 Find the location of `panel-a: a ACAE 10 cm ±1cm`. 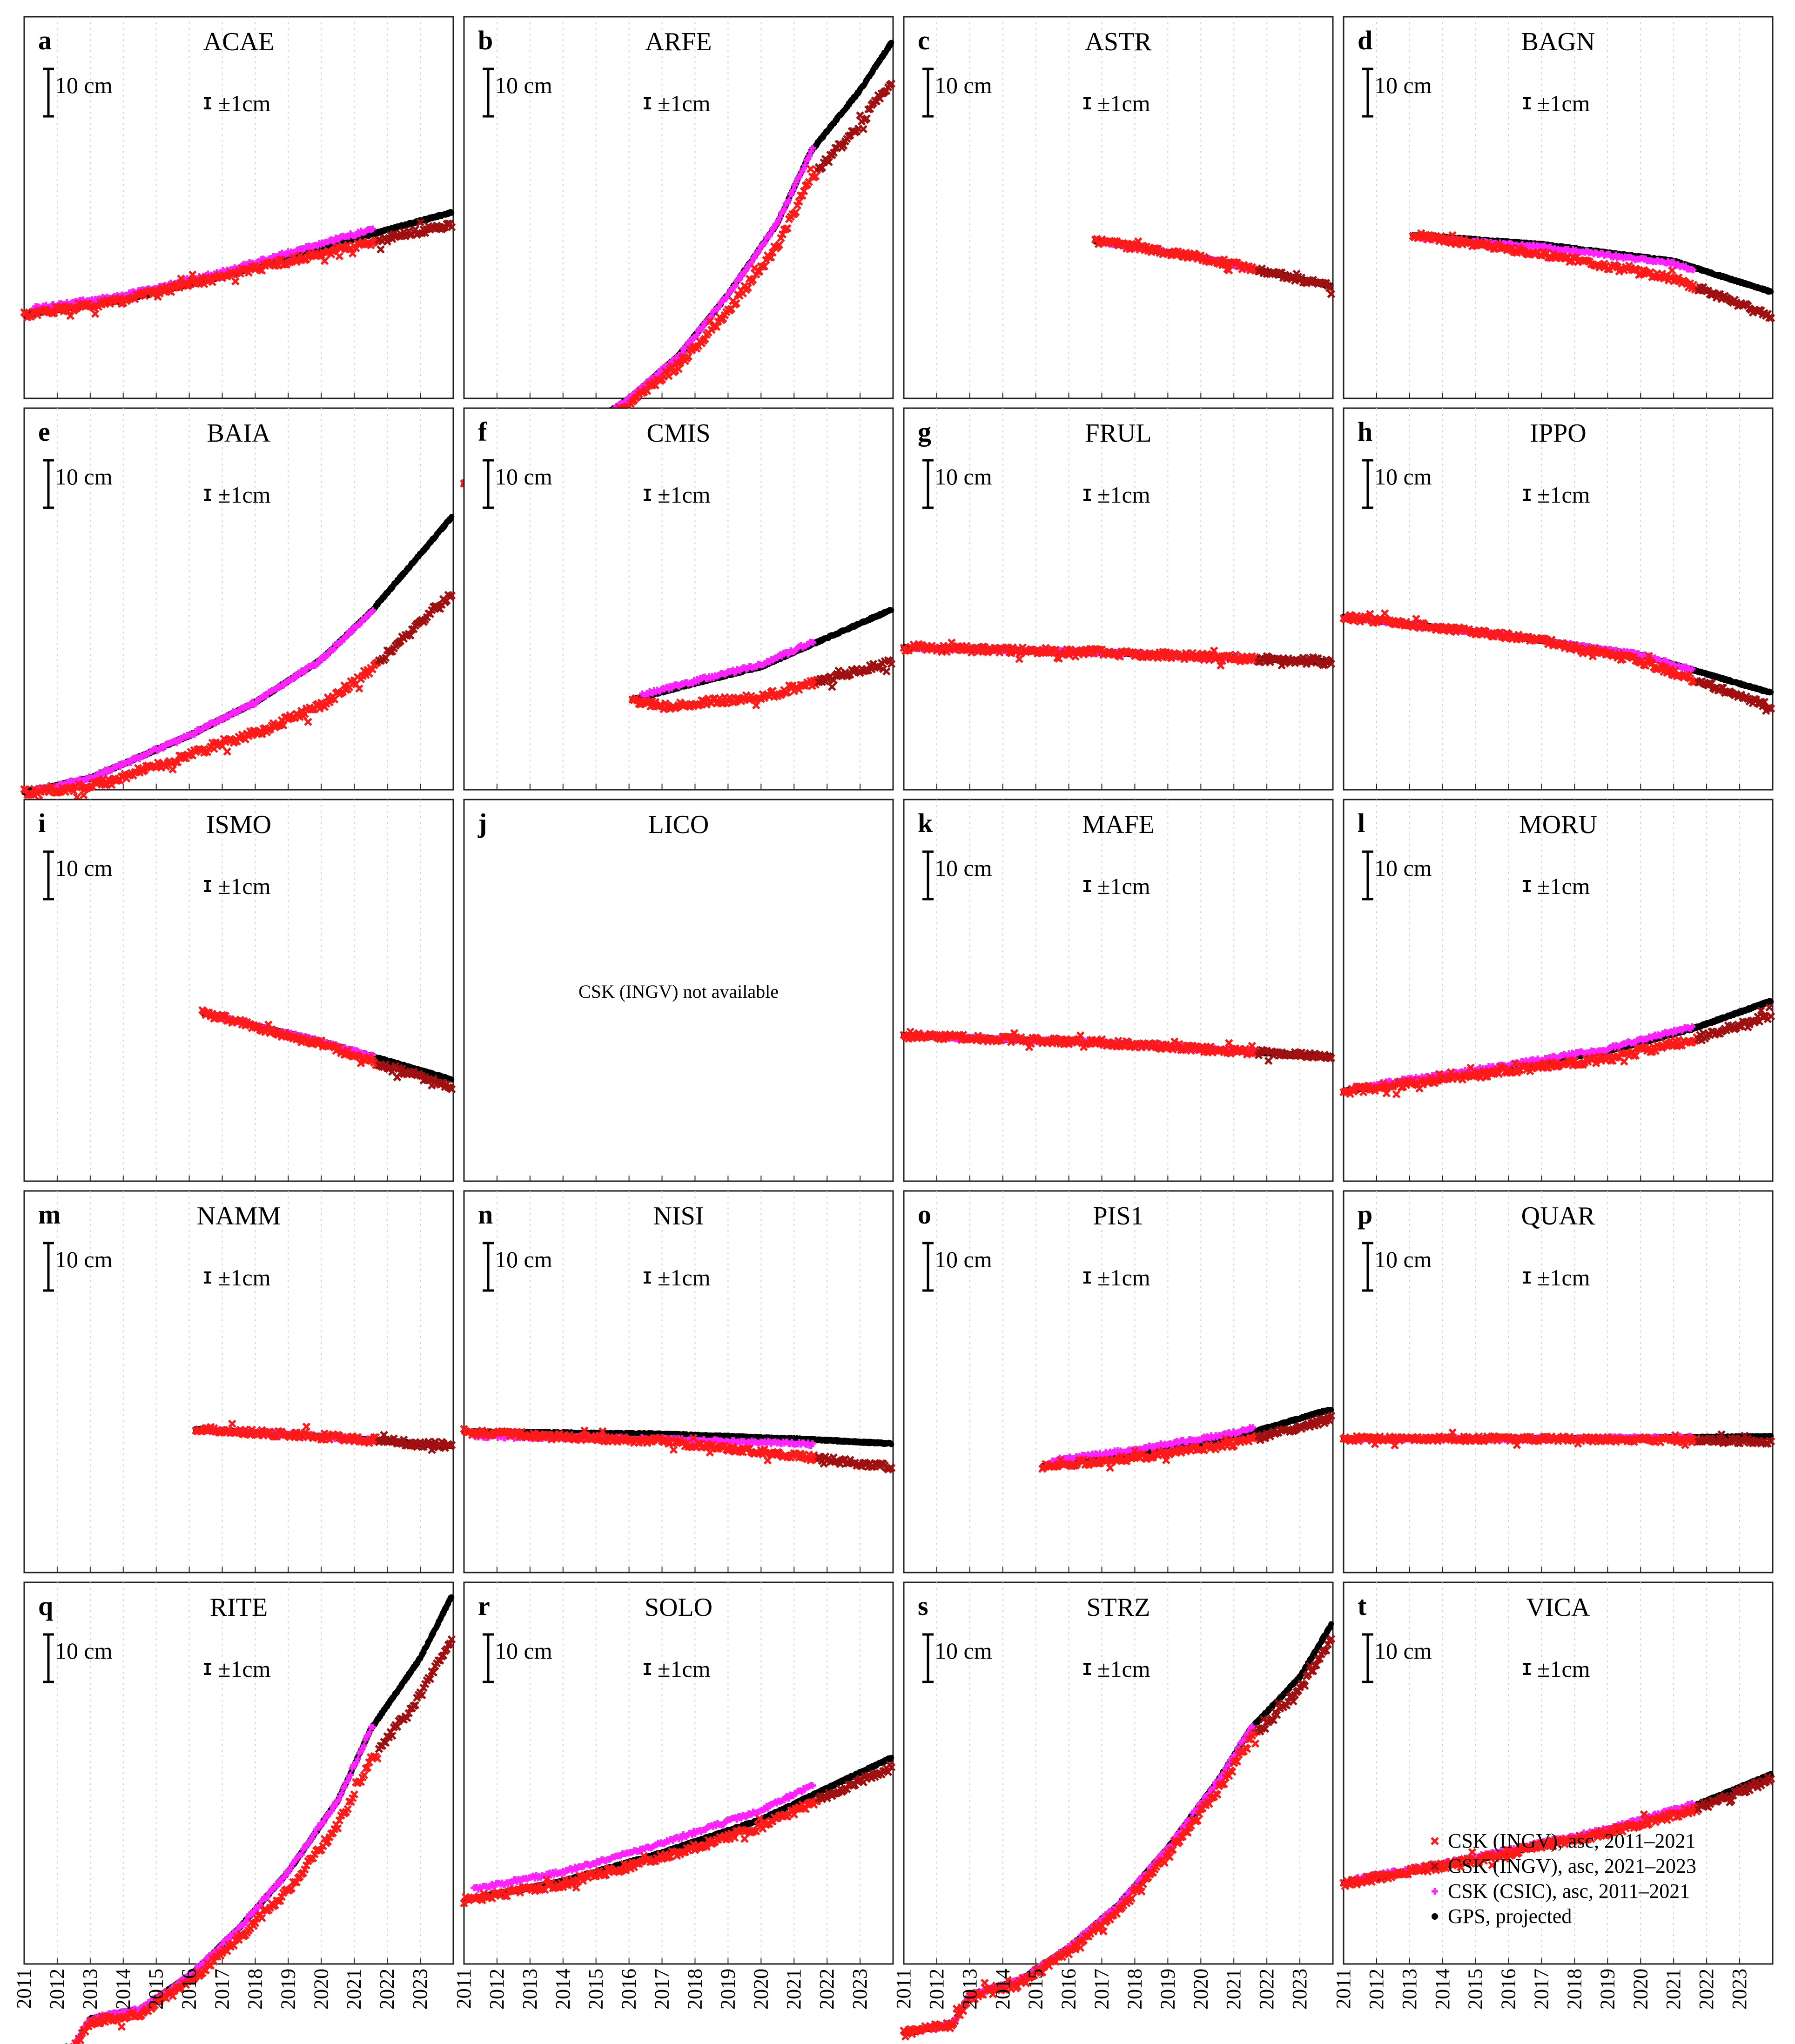

panel-a: a ACAE 10 cm ±1cm is located at coordinates (238, 207).